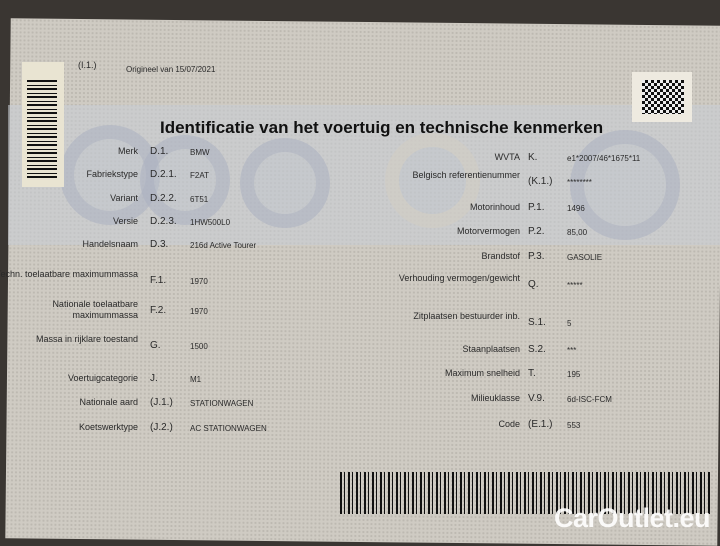 The height and width of the screenshot is (546, 720). What do you see at coordinates (200, 152) in the screenshot?
I see `field-value: BMW` at bounding box center [200, 152].